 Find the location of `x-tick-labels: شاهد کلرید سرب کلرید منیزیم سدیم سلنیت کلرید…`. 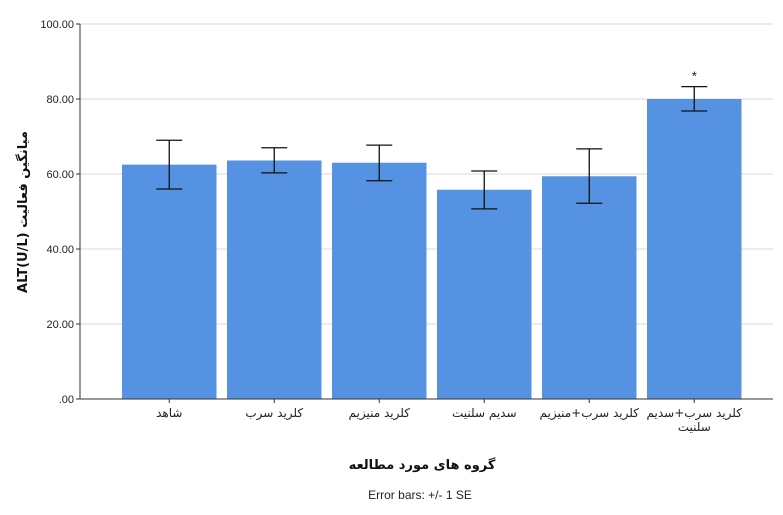

x-tick-labels: شاهد کلرید سرب کلرید منیزیم سدیم سلنیت کلرید… is located at coordinates (449, 420).